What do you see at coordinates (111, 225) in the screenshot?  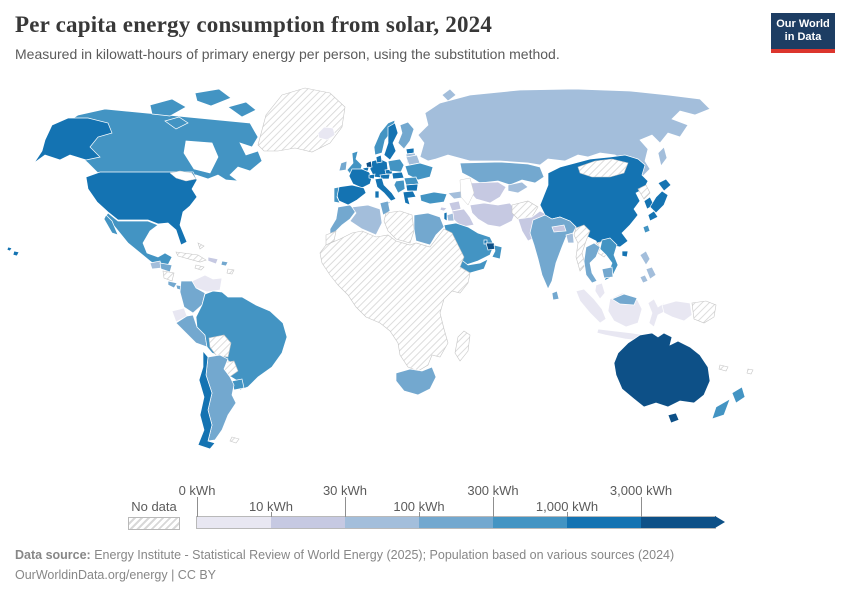 I see `region-baja-california` at bounding box center [111, 225].